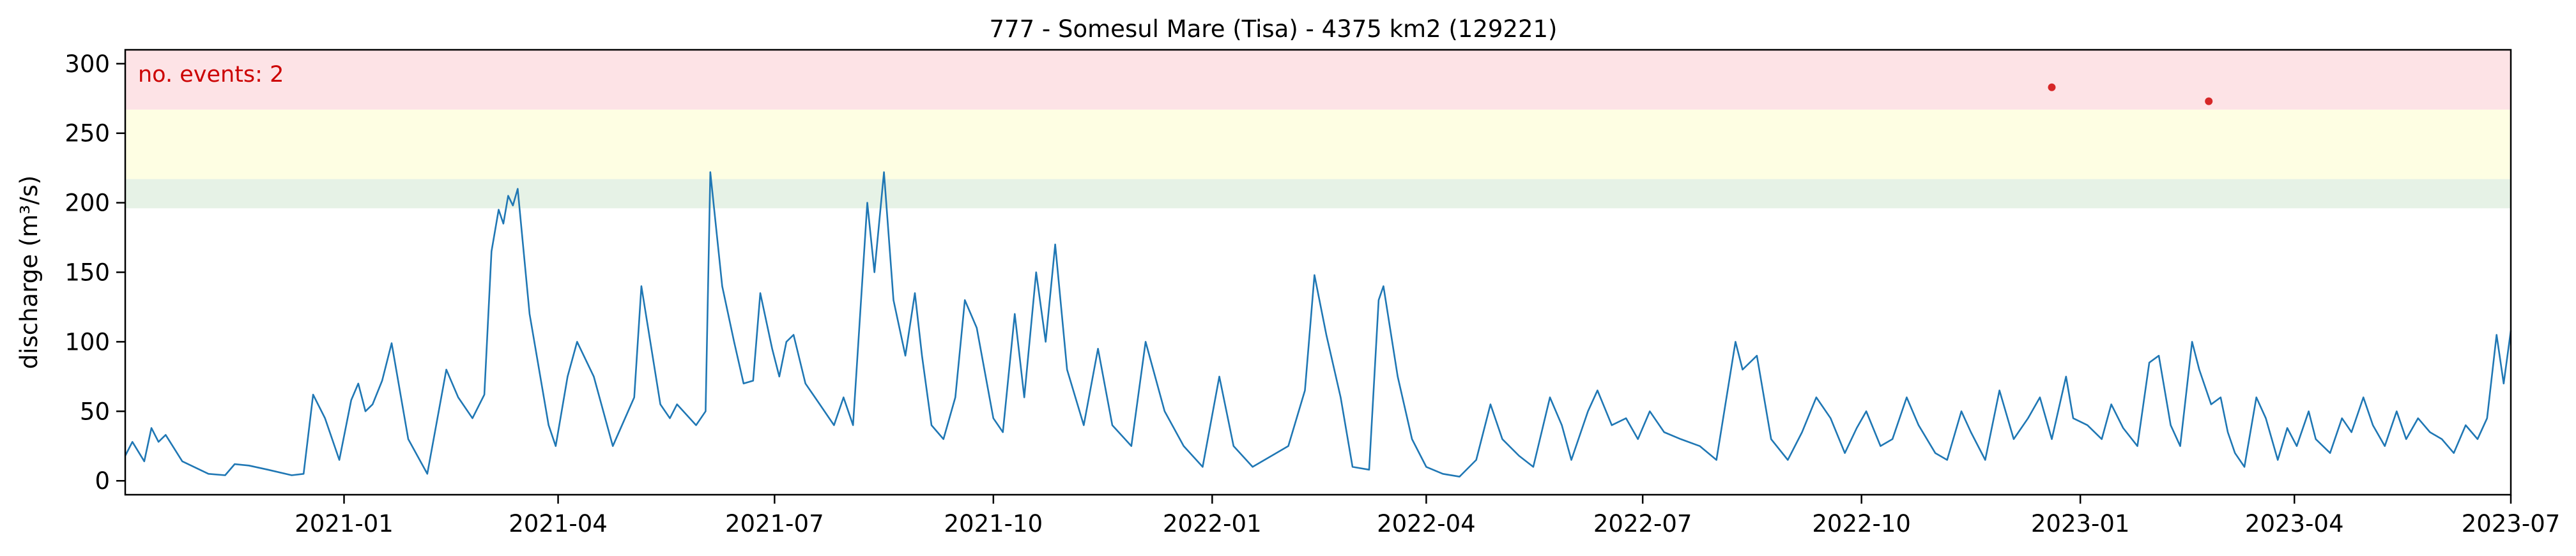 The height and width of the screenshot is (556, 2576). What do you see at coordinates (558, 524) in the screenshot?
I see `x-tick-label: 2021-04` at bounding box center [558, 524].